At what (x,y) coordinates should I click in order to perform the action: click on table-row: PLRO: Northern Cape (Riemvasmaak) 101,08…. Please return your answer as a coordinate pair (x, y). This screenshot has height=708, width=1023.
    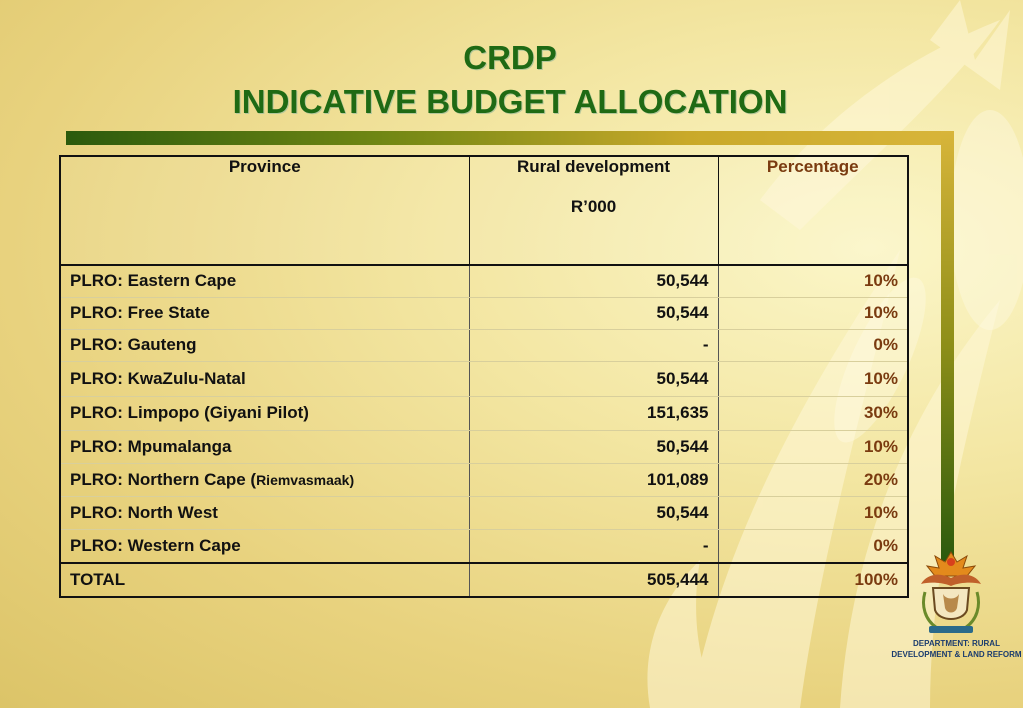
    Looking at the image, I should click on (484, 480).